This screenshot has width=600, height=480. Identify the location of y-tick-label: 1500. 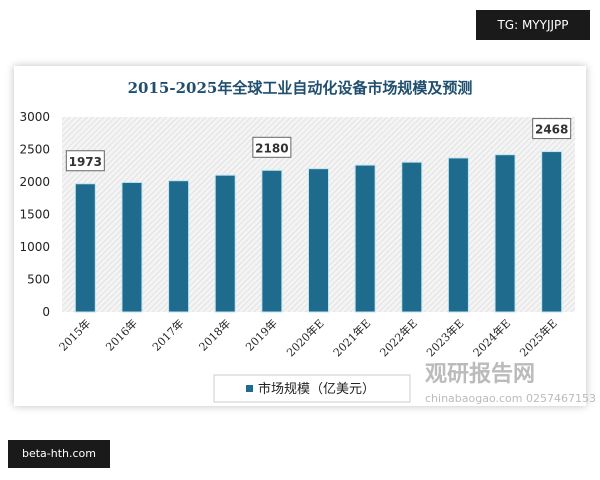
(34, 215).